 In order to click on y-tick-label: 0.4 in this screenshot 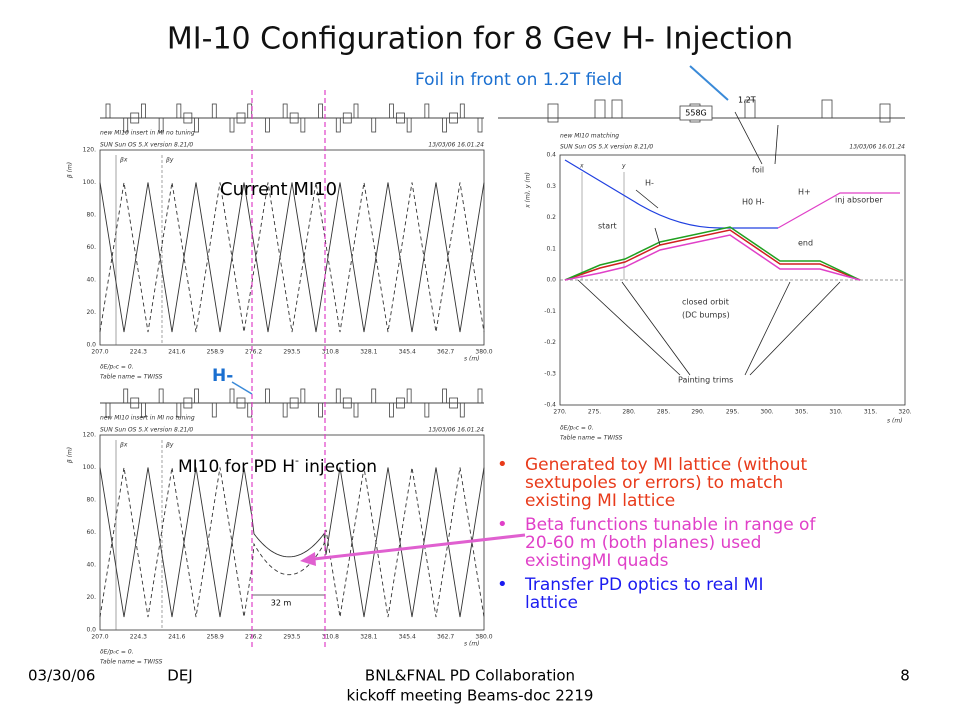, I will do `click(551, 155)`.